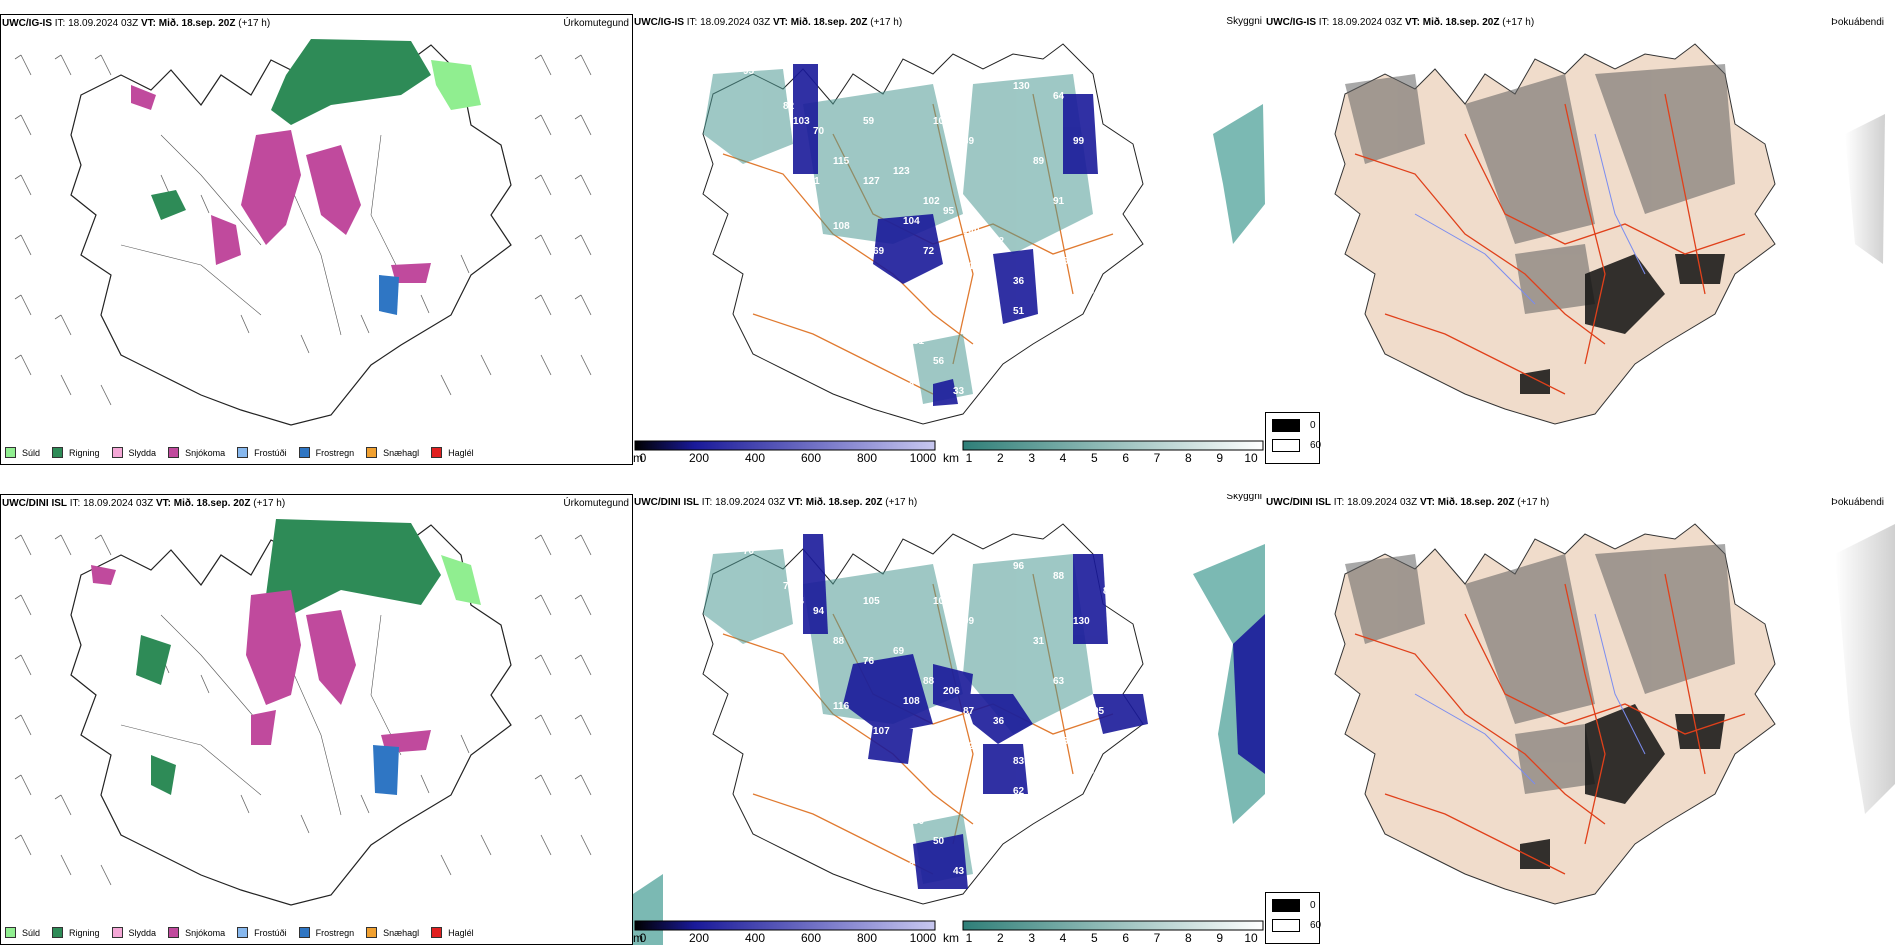  What do you see at coordinates (1089, 771) in the screenshot?
I see `visibility-value-label: 98` at bounding box center [1089, 771].